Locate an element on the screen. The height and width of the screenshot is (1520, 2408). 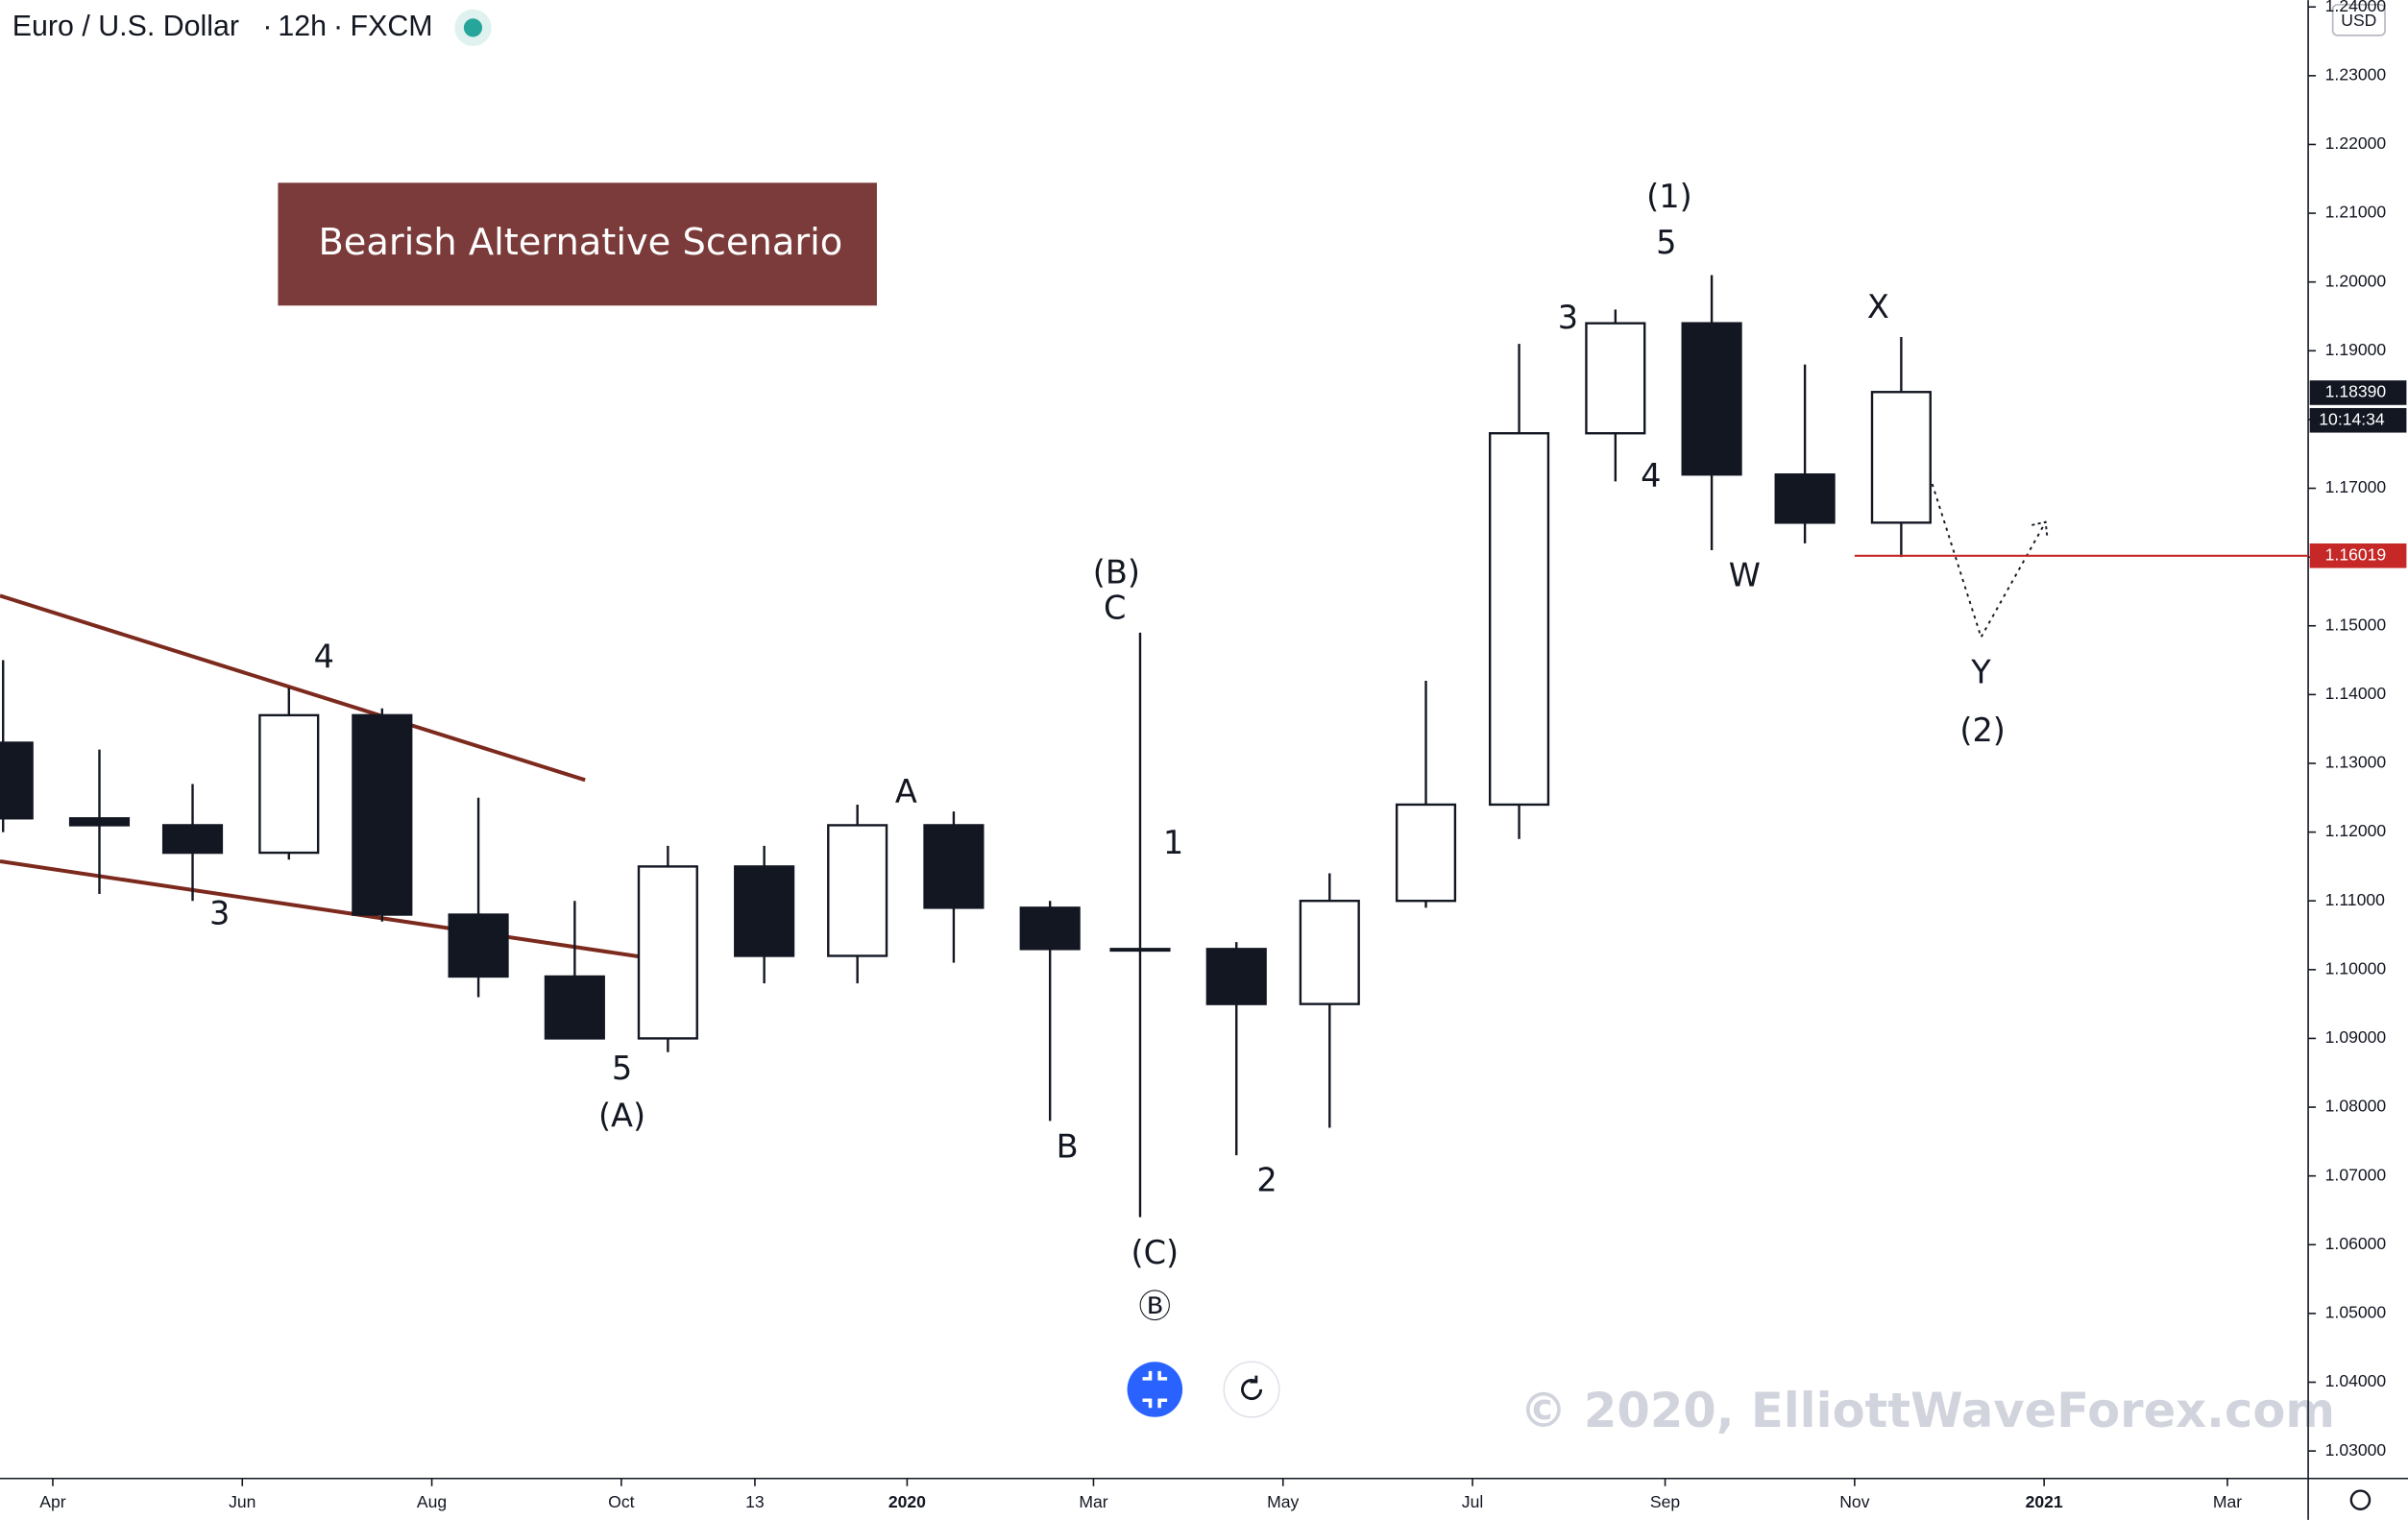
y-tick-label: 1.11000 is located at coordinates (2355, 899).